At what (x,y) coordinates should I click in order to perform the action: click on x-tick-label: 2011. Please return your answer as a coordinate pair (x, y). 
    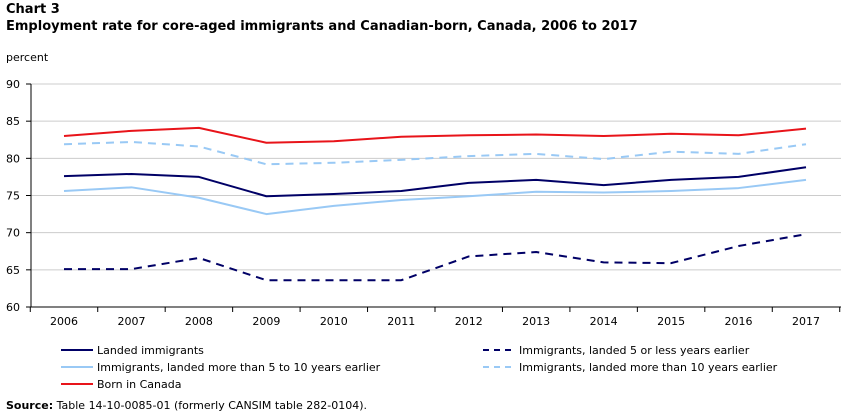
    Looking at the image, I should click on (401, 321).